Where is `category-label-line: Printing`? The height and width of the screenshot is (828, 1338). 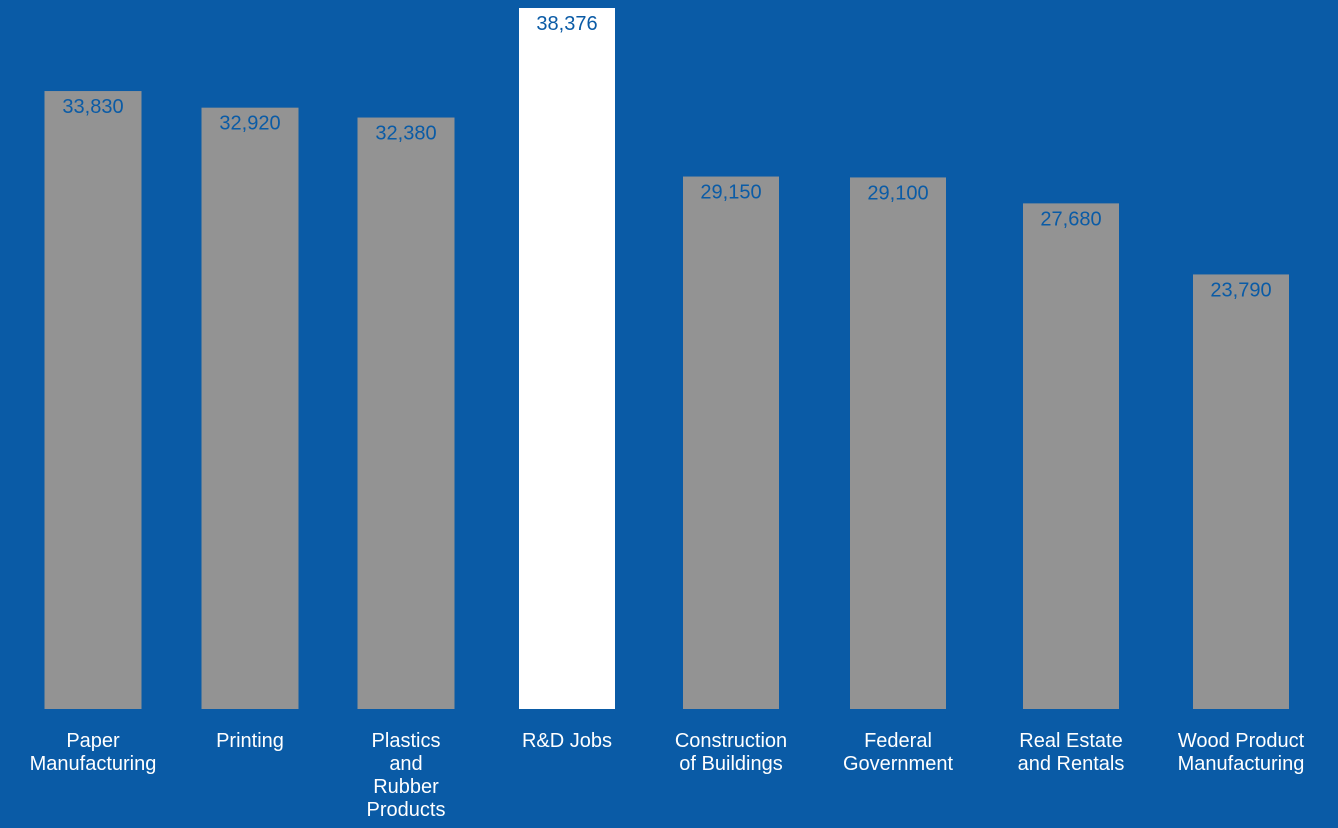
category-label-line: Printing is located at coordinates (250, 741).